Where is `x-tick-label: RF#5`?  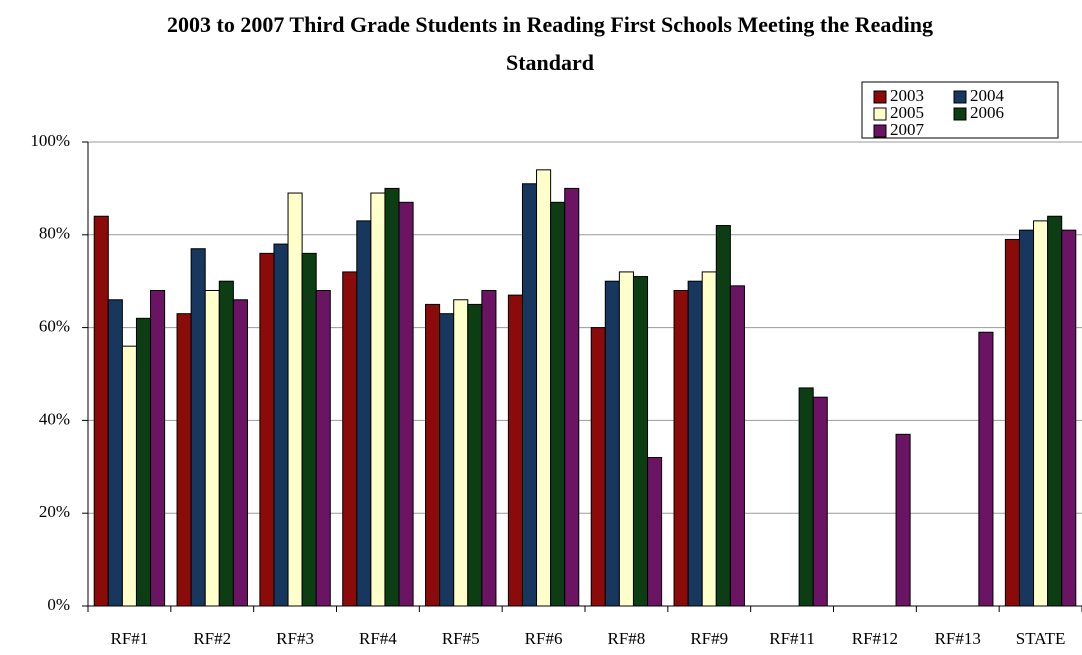
x-tick-label: RF#5 is located at coordinates (461, 638).